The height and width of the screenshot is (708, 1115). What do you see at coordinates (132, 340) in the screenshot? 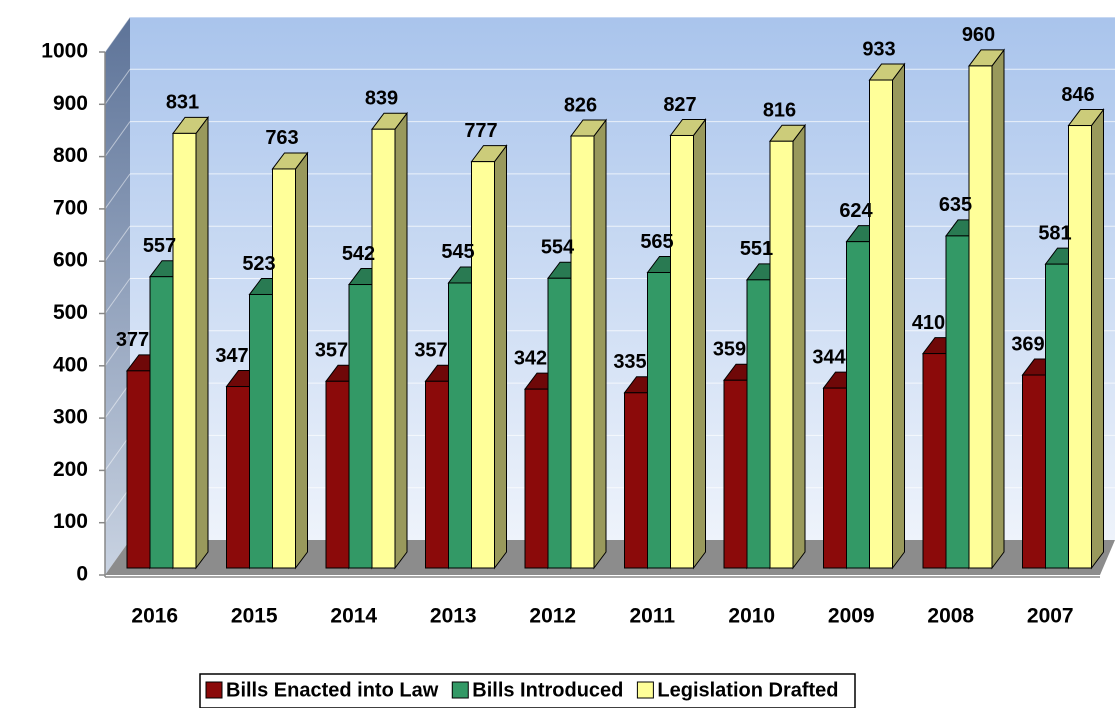
I see `value-label: 377` at bounding box center [132, 340].